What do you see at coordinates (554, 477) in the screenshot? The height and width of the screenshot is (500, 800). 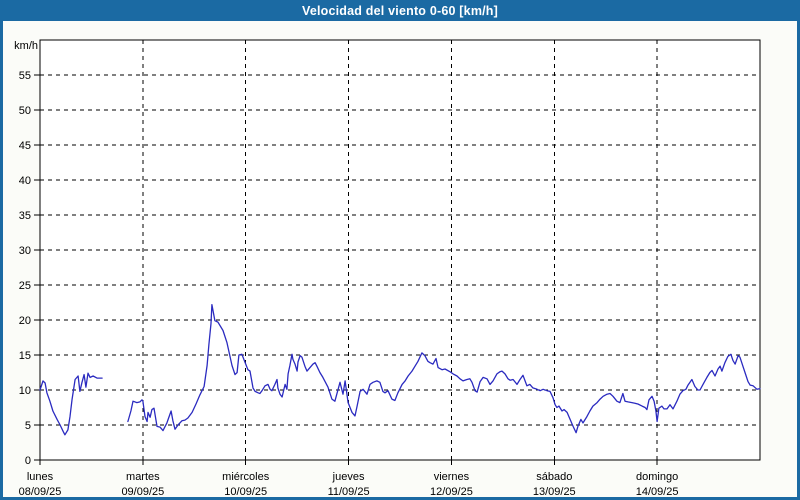 I see `x-day-name-label: sábado` at bounding box center [554, 477].